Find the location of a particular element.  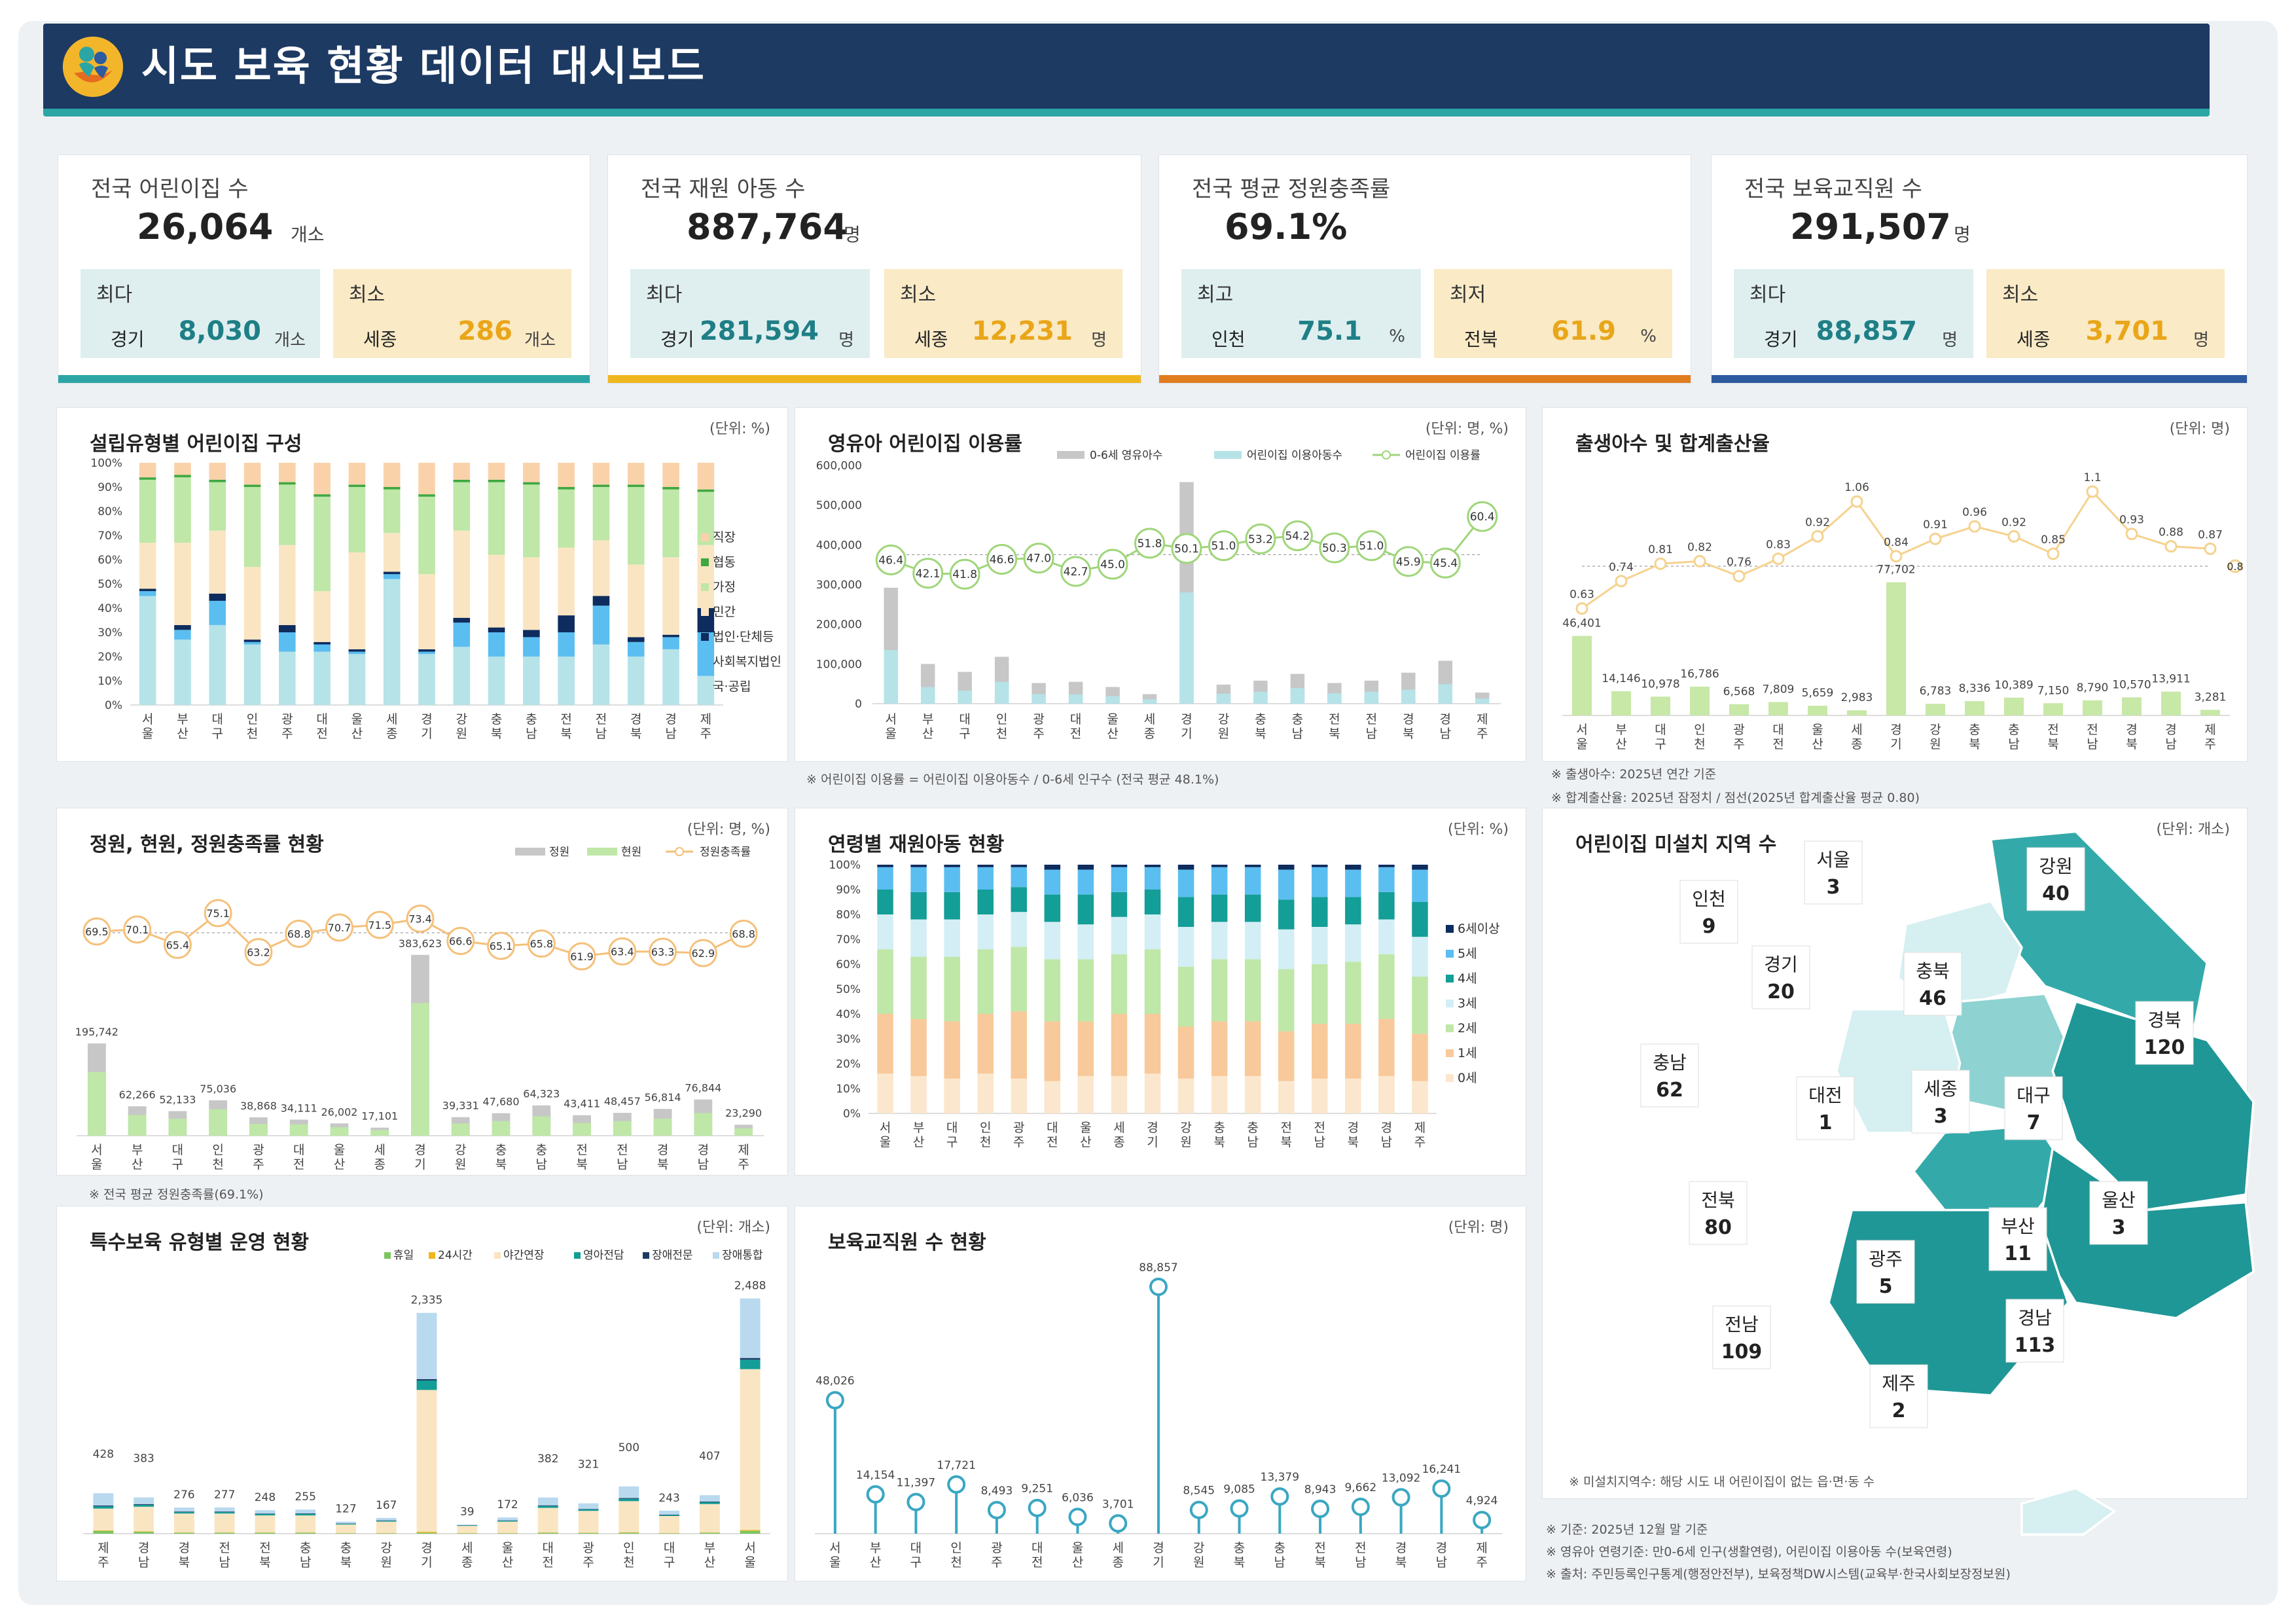

rate-label: 65.4 is located at coordinates (178, 945).